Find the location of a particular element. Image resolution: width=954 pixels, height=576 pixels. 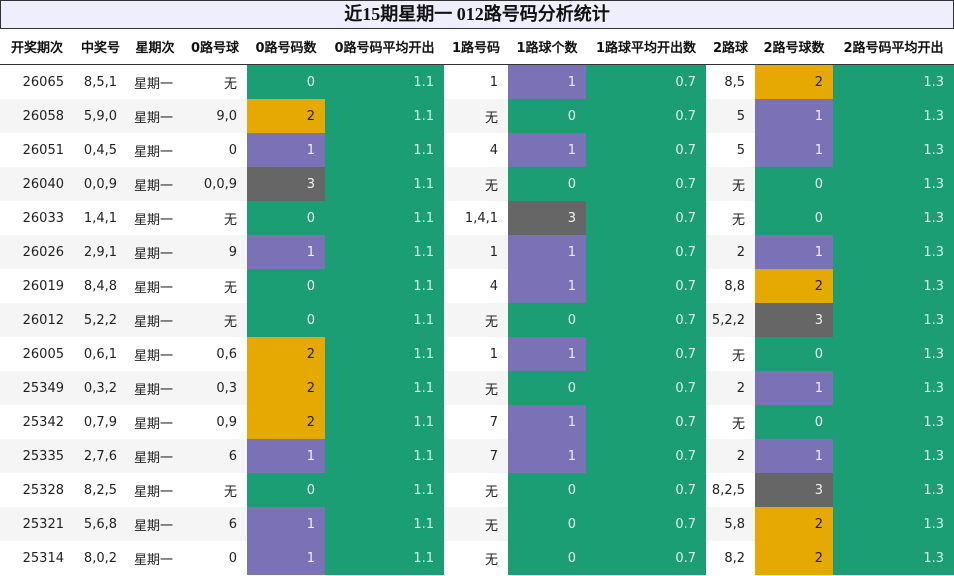

header-cell: 0路号码平均开出 is located at coordinates (384, 47).